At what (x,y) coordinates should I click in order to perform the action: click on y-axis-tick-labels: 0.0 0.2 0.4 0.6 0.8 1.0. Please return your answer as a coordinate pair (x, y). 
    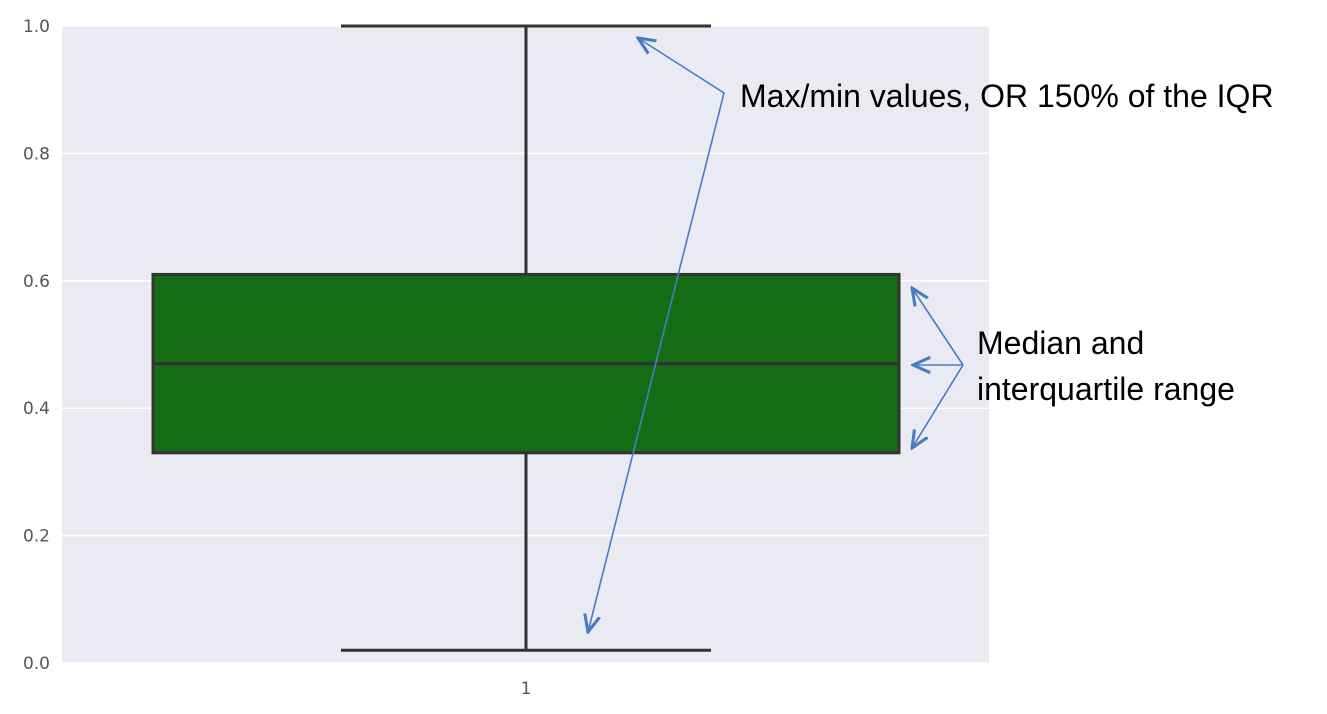
    Looking at the image, I should click on (36, 345).